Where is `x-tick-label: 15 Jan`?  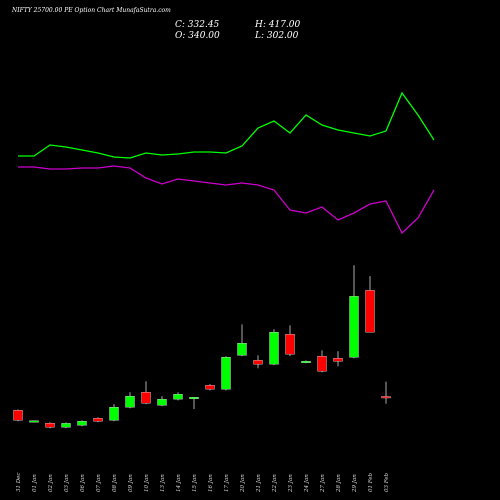 x-tick-label: 15 Jan is located at coordinates (195, 483).